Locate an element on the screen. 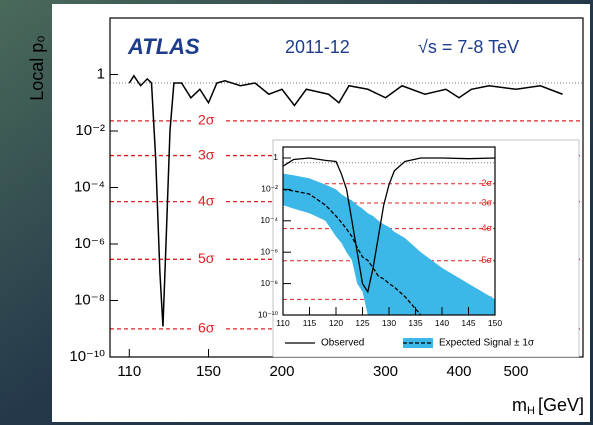 Image resolution: width=593 pixels, height=425 pixels. expected-band is located at coordinates (389, 244).